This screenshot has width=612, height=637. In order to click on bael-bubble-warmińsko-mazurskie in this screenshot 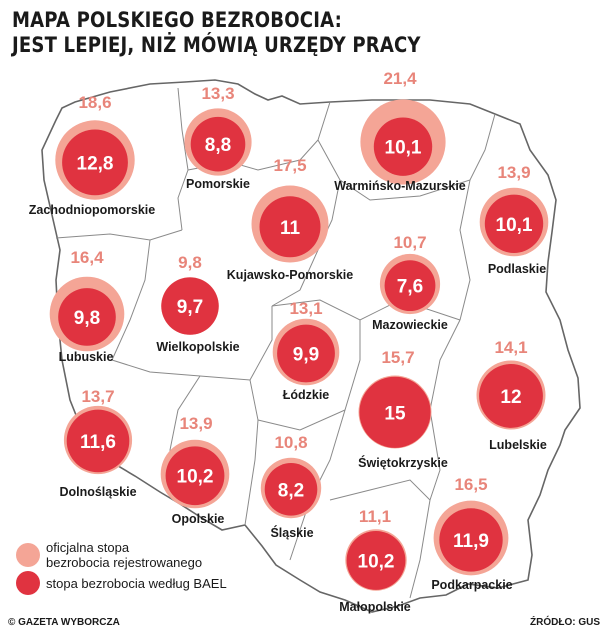, I will do `click(403, 146)`.